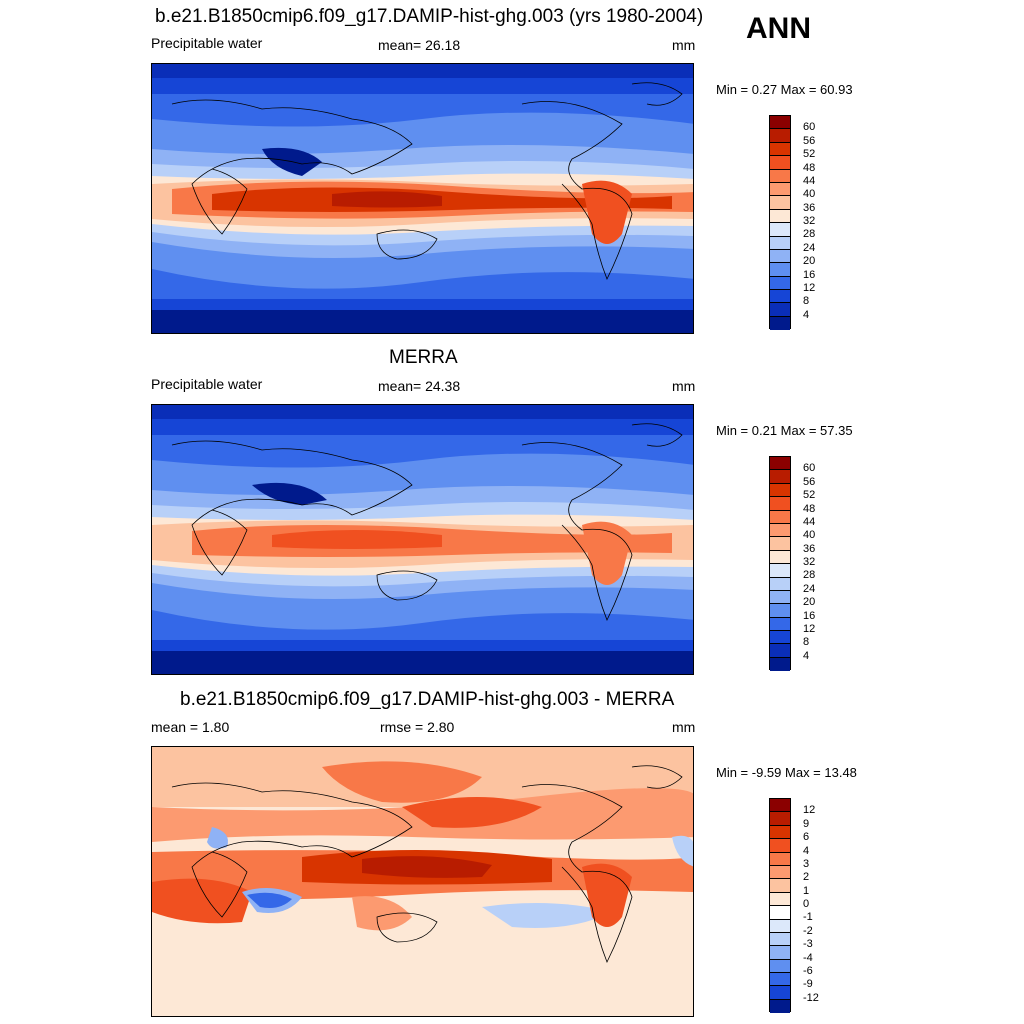  Describe the element at coordinates (806, 837) in the screenshot. I see `panel-3-colorbar-tick: 6` at that location.